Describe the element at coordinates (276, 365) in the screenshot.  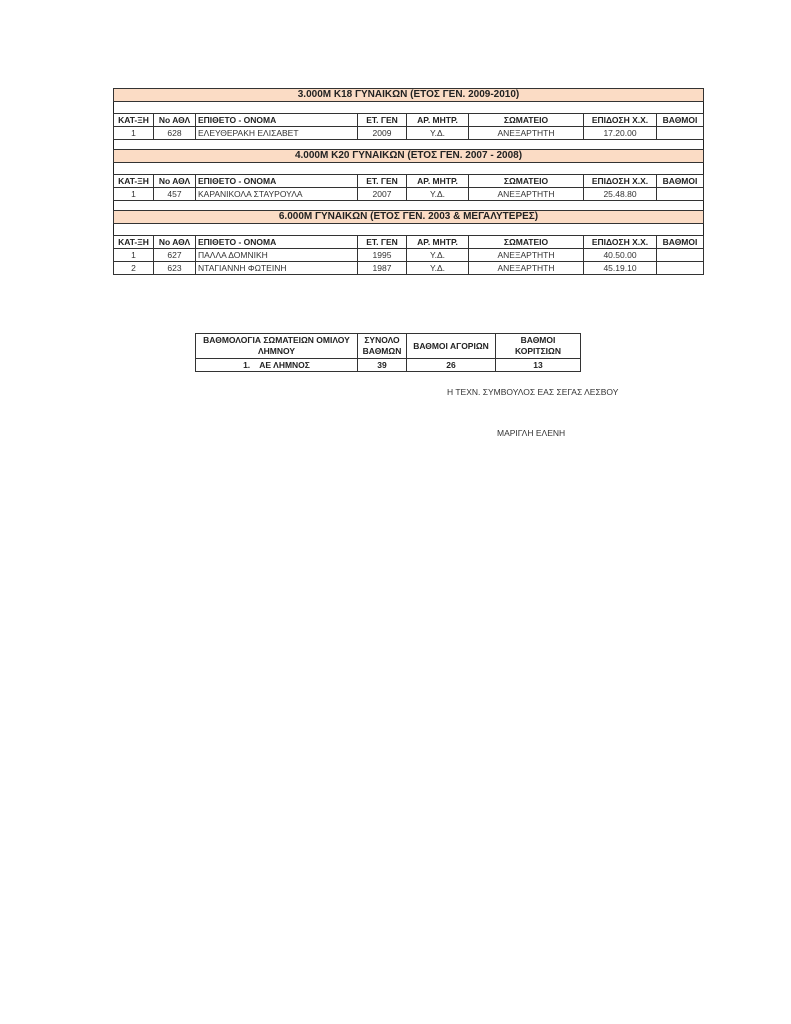
I see `club-name: 1. ΑΕ ΛΗΜΝΟΣ` at that location.